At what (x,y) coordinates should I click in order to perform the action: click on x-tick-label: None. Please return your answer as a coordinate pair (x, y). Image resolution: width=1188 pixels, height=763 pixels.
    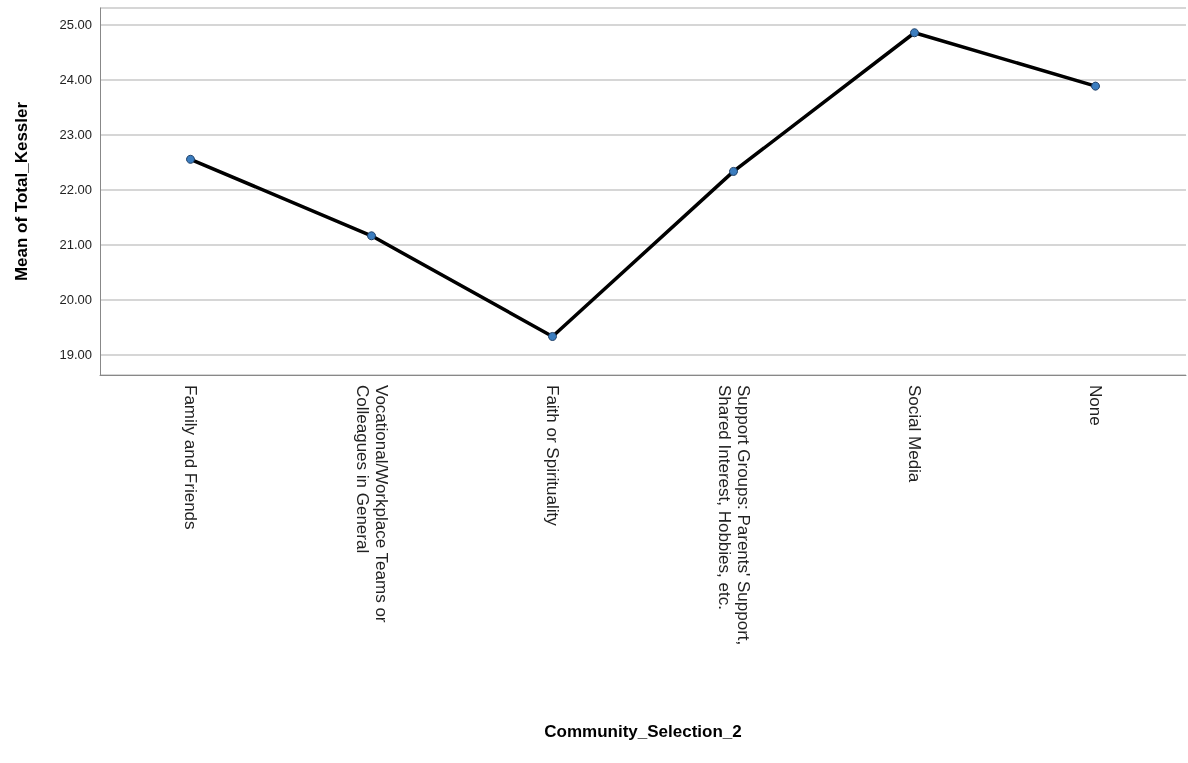
    Looking at the image, I should click on (1095, 405).